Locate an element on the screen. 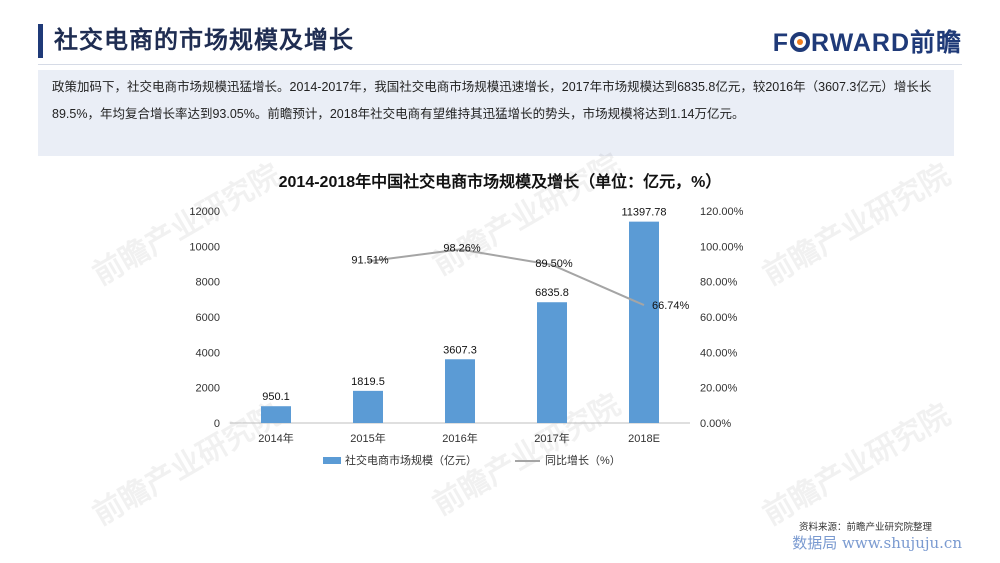 The image size is (1000, 563). bar-value-label: 950.1 is located at coordinates (276, 397).